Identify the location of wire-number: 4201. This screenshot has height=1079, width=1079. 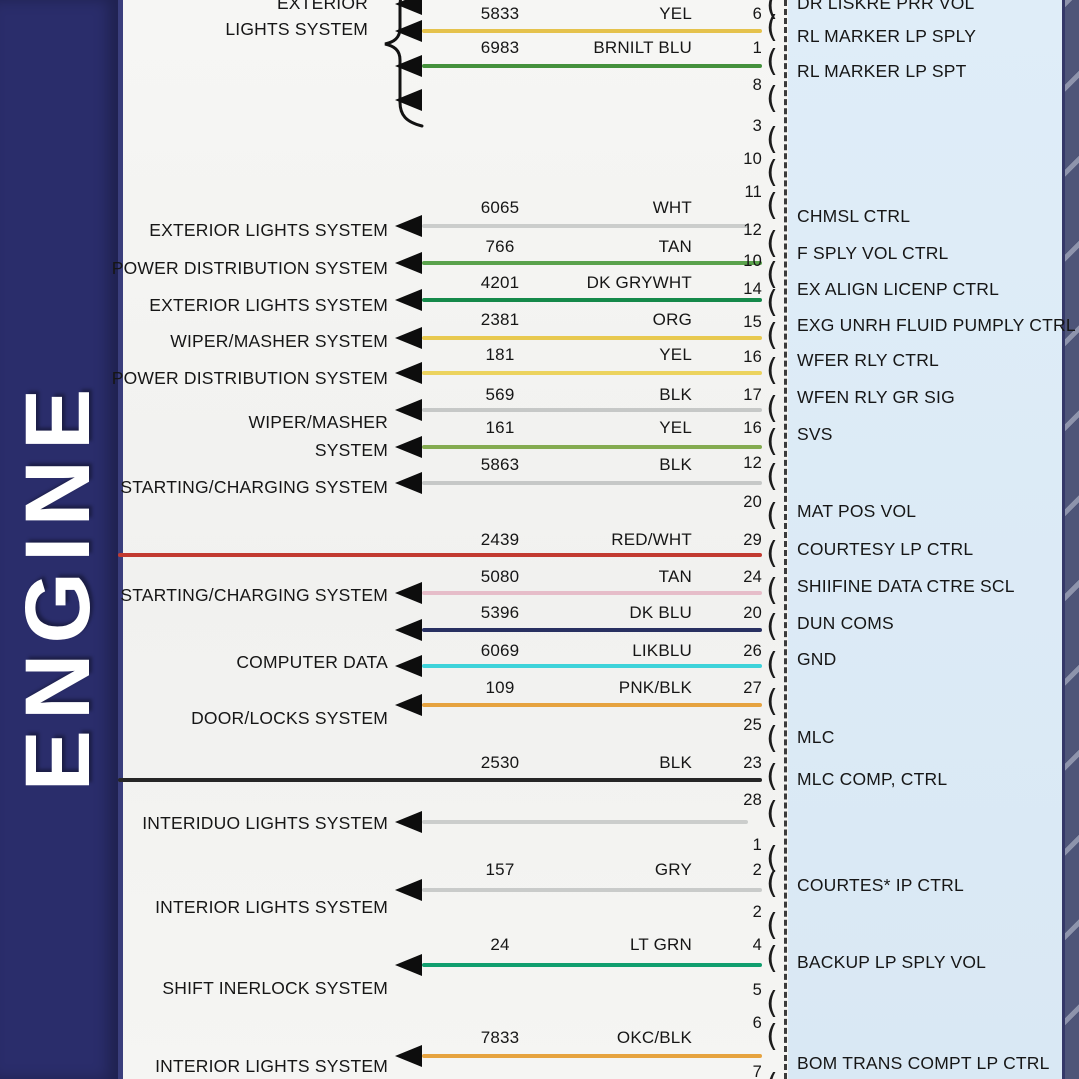
(500, 282).